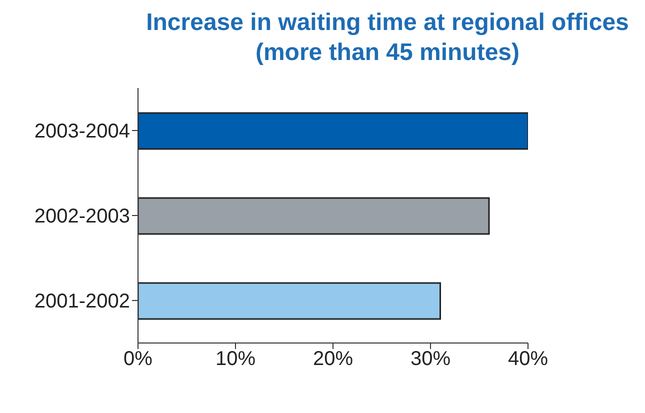 This screenshot has width=645, height=413. I want to click on x-tick-label: 40%, so click(528, 359).